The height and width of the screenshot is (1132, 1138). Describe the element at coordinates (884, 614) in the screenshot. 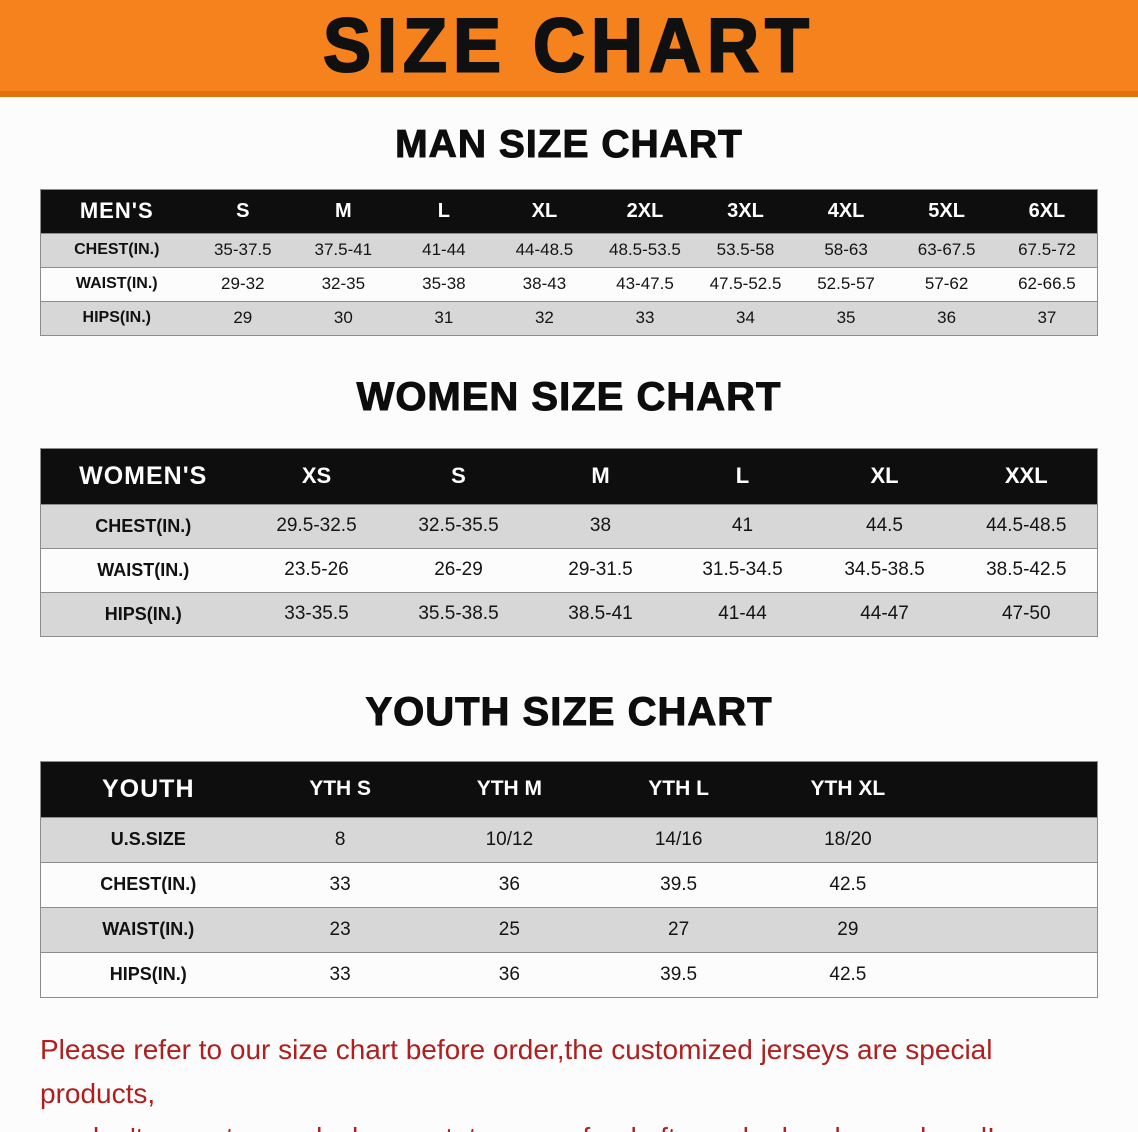

I see `cell-value: 44-47` at that location.